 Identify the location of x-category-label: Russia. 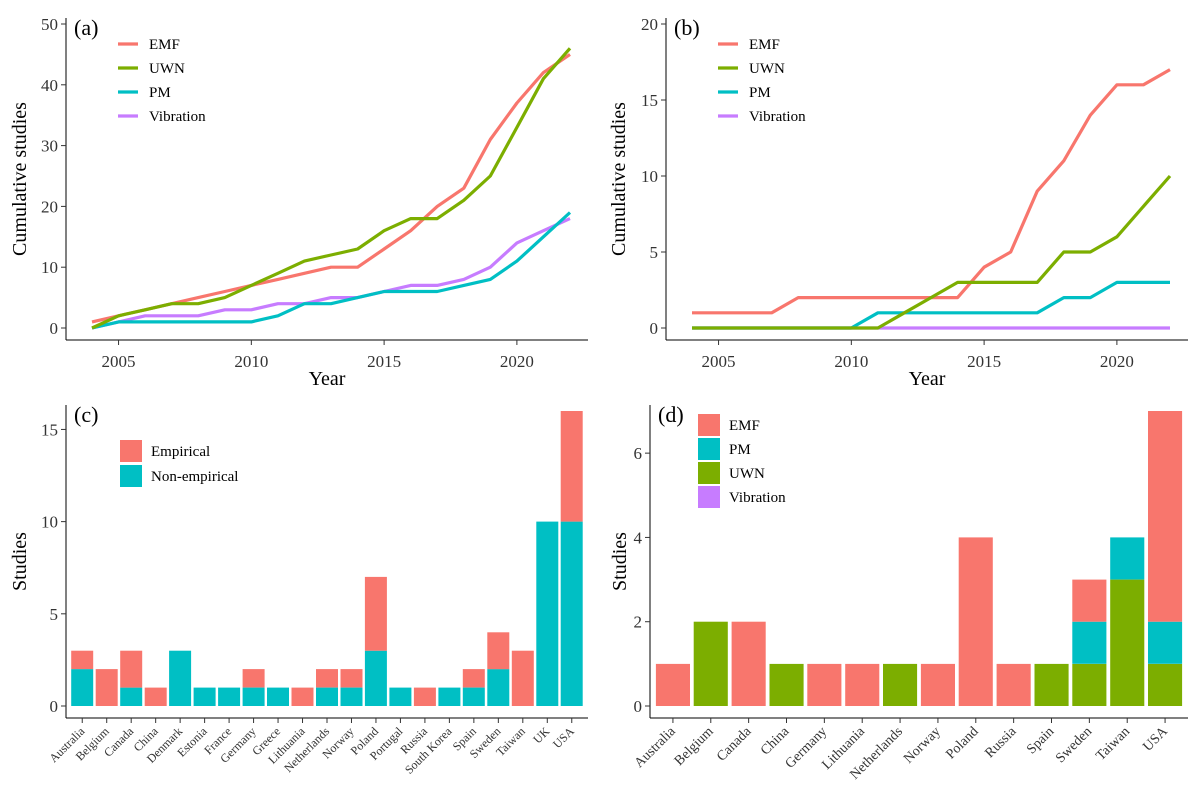
(1001, 743).